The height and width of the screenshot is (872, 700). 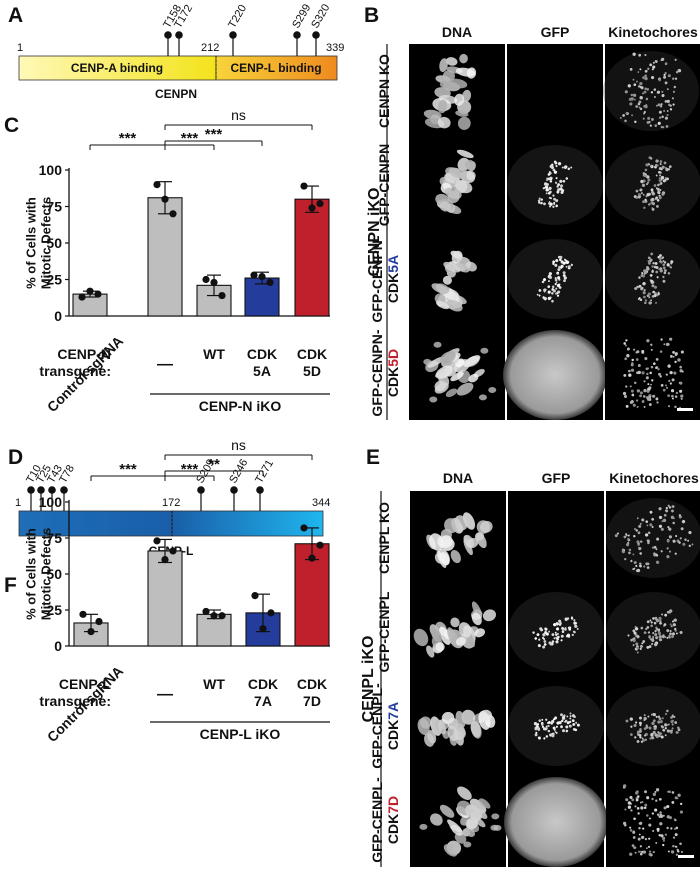 I want to click on significance-label: ns, so click(x=238, y=115).